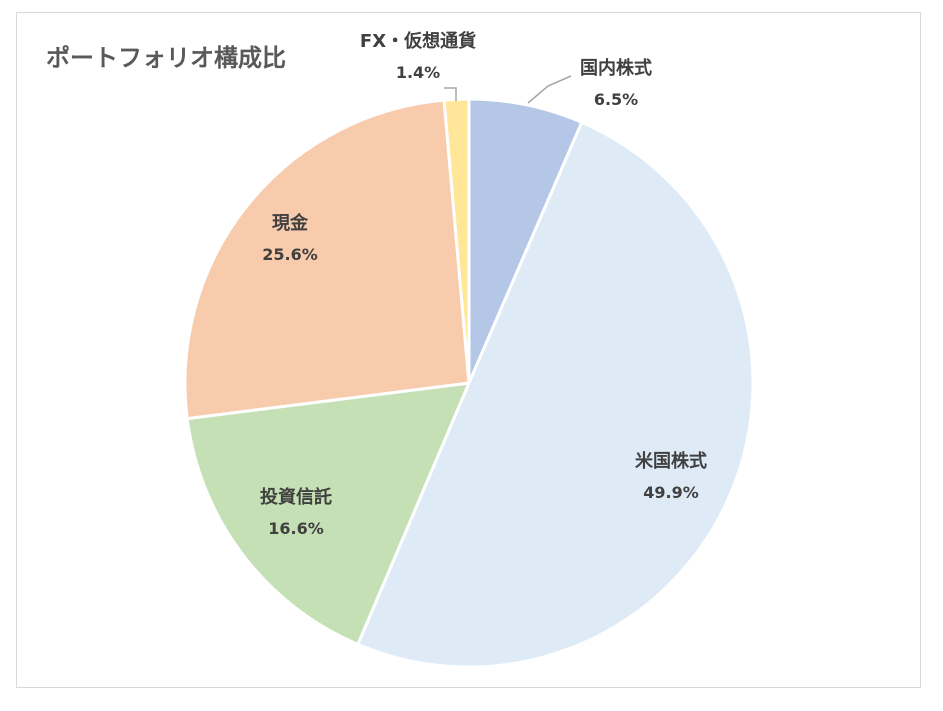  Describe the element at coordinates (671, 461) in the screenshot. I see `slice-label-2: 米国株式` at that location.